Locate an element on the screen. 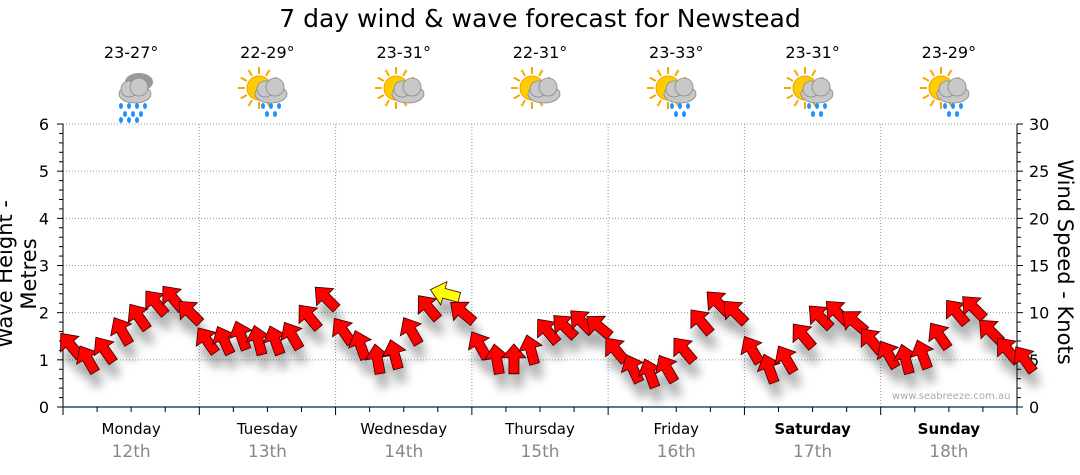  temperature-range: 22-29° is located at coordinates (267, 52).